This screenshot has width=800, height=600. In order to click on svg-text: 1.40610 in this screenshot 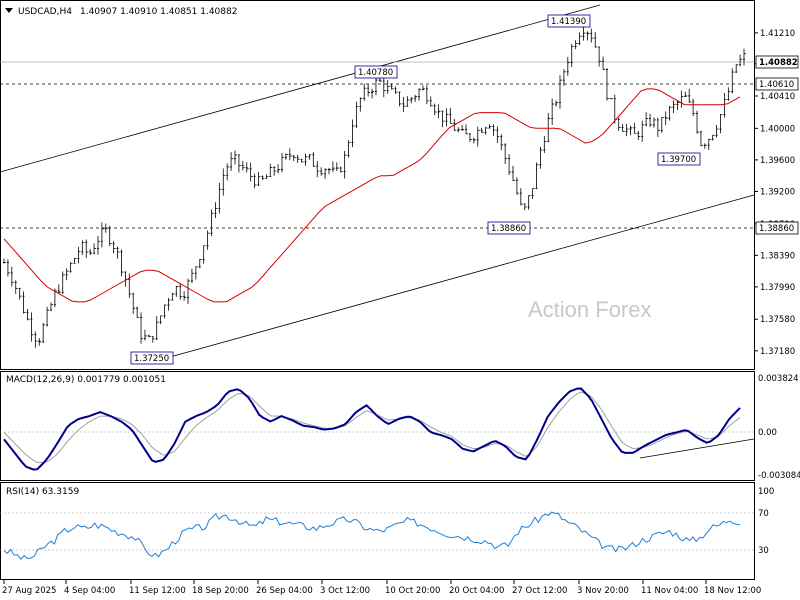, I will do `click(776, 85)`.